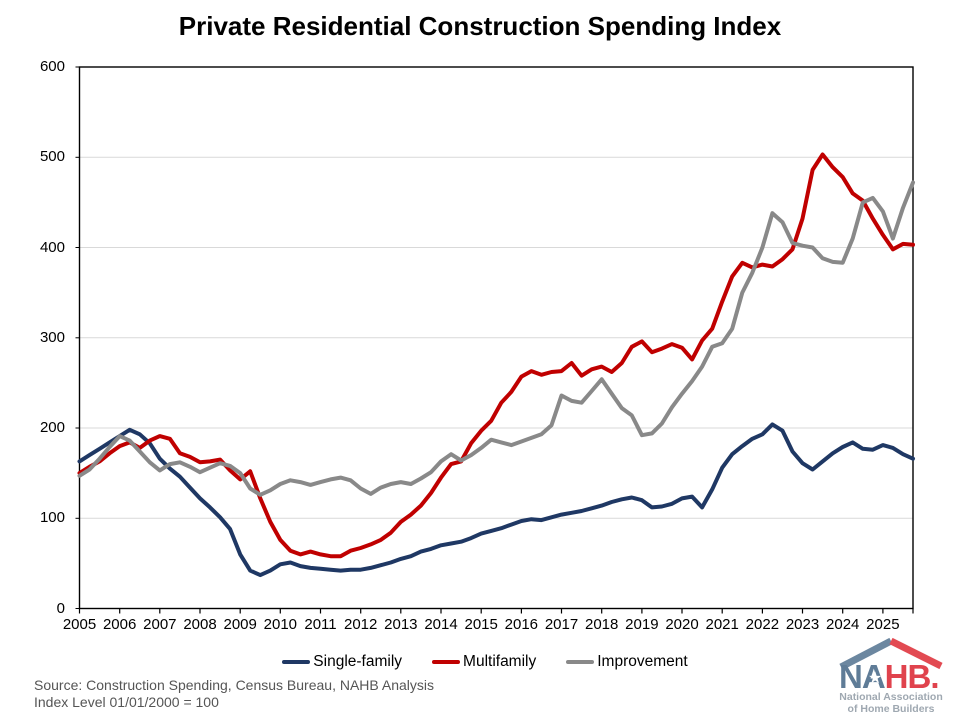  I want to click on x-tick-label: 2014, so click(441, 624).